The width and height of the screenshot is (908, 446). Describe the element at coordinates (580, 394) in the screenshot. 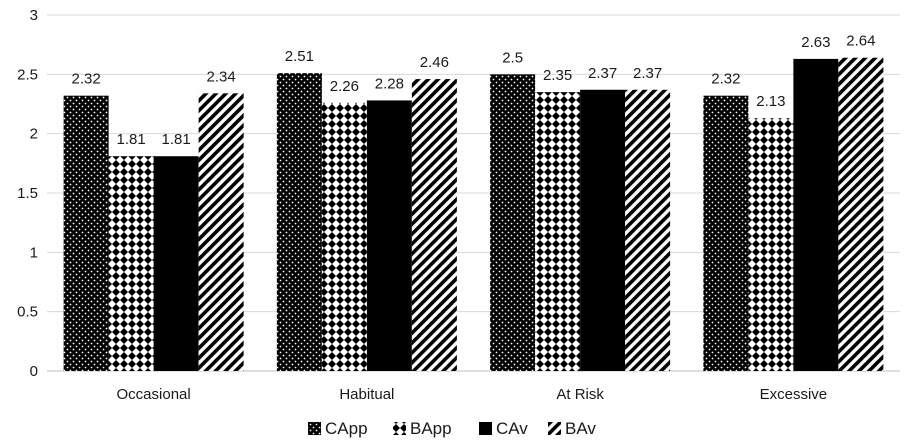

I see `x-tick-label: At Risk` at that location.